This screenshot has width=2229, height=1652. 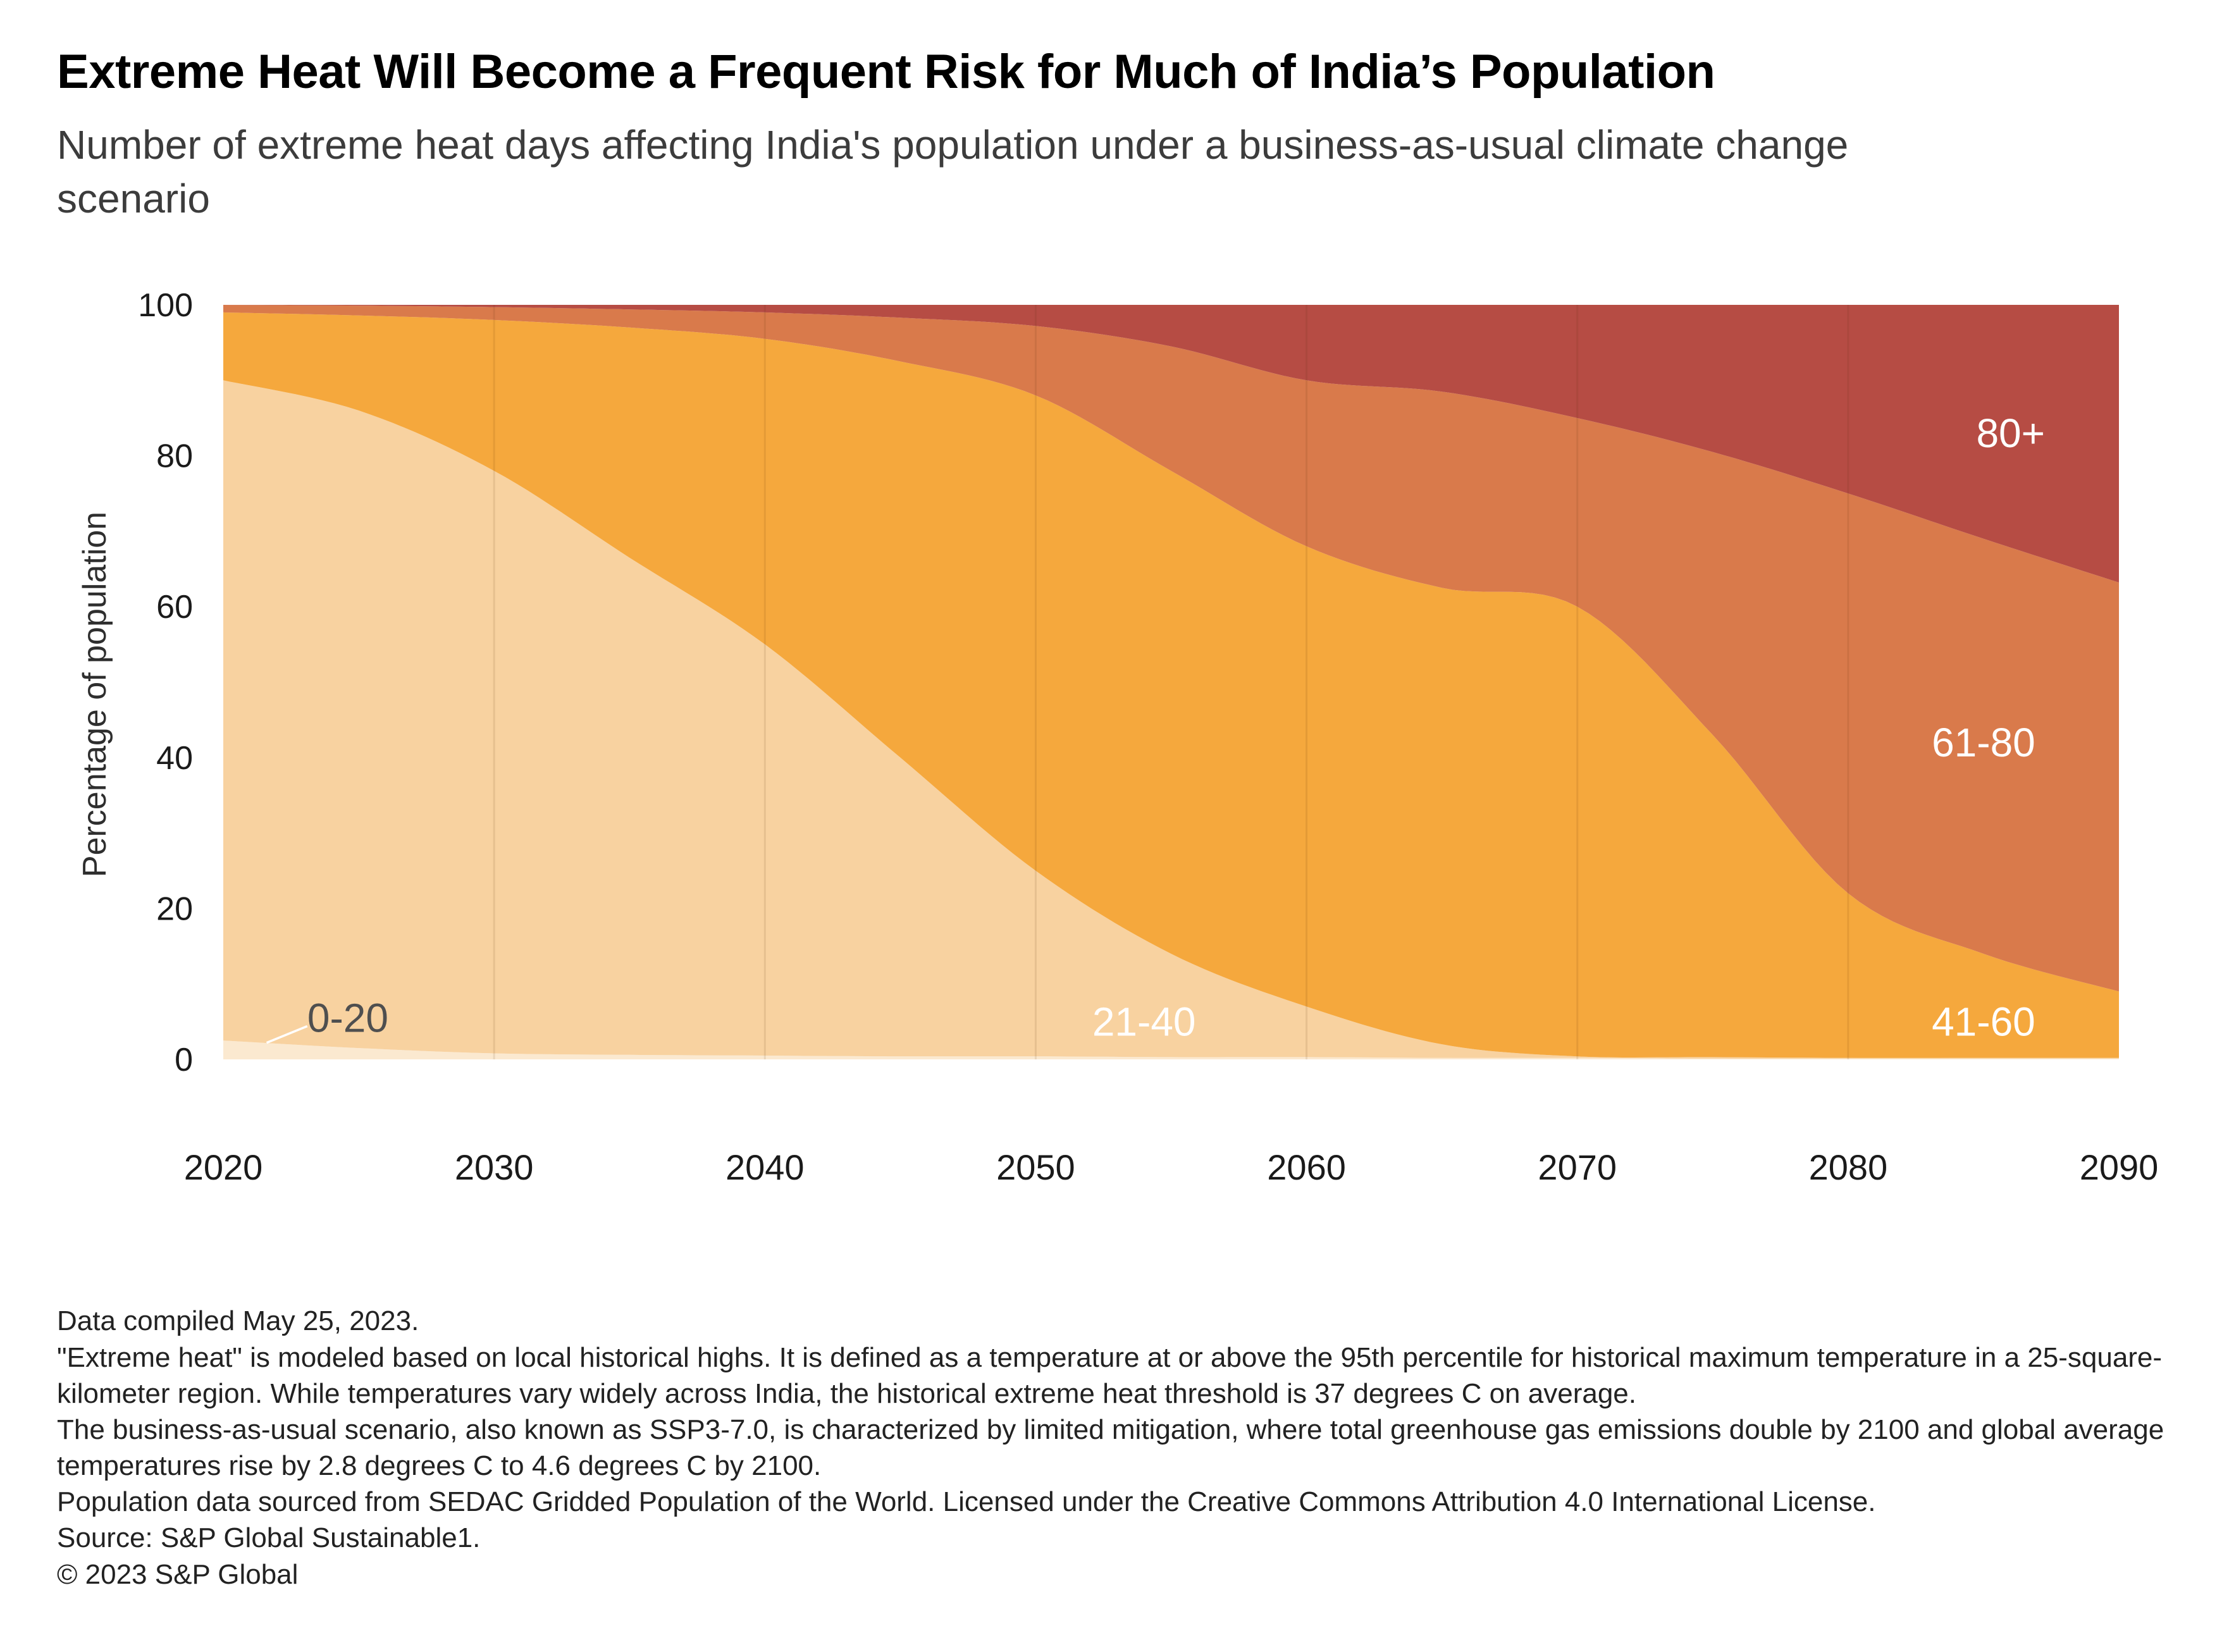 What do you see at coordinates (175, 608) in the screenshot?
I see `y-tick-label-60: 60` at bounding box center [175, 608].